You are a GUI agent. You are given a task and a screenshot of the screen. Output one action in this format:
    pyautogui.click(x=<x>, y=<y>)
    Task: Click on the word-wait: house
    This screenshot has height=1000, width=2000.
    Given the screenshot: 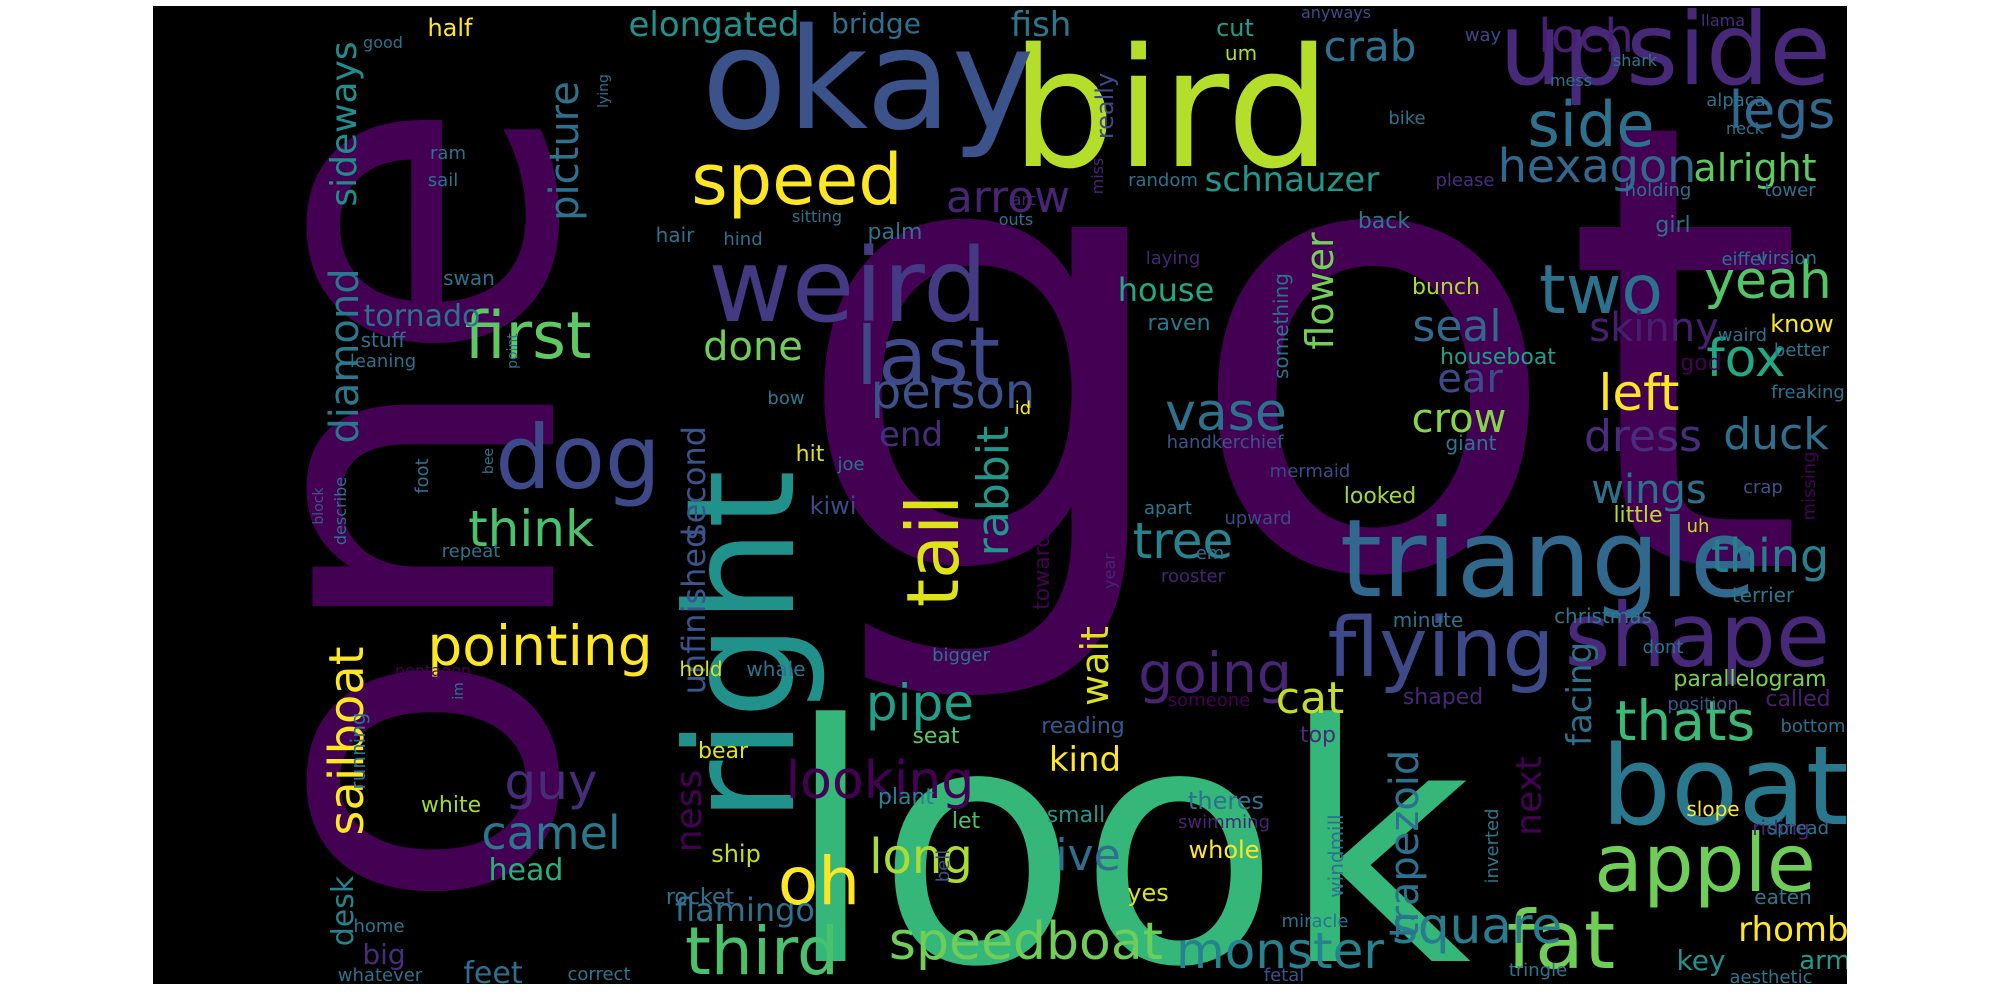 What is the action you would take?
    pyautogui.click(x=1166, y=290)
    